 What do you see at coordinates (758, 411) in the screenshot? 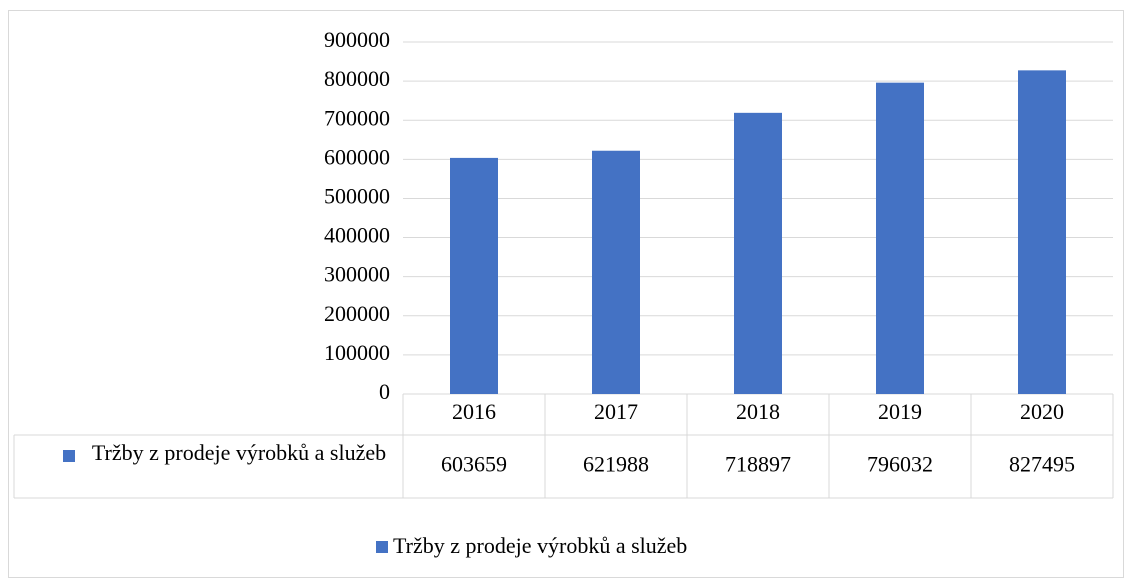
I see `x-tick-label: 2018` at bounding box center [758, 411].